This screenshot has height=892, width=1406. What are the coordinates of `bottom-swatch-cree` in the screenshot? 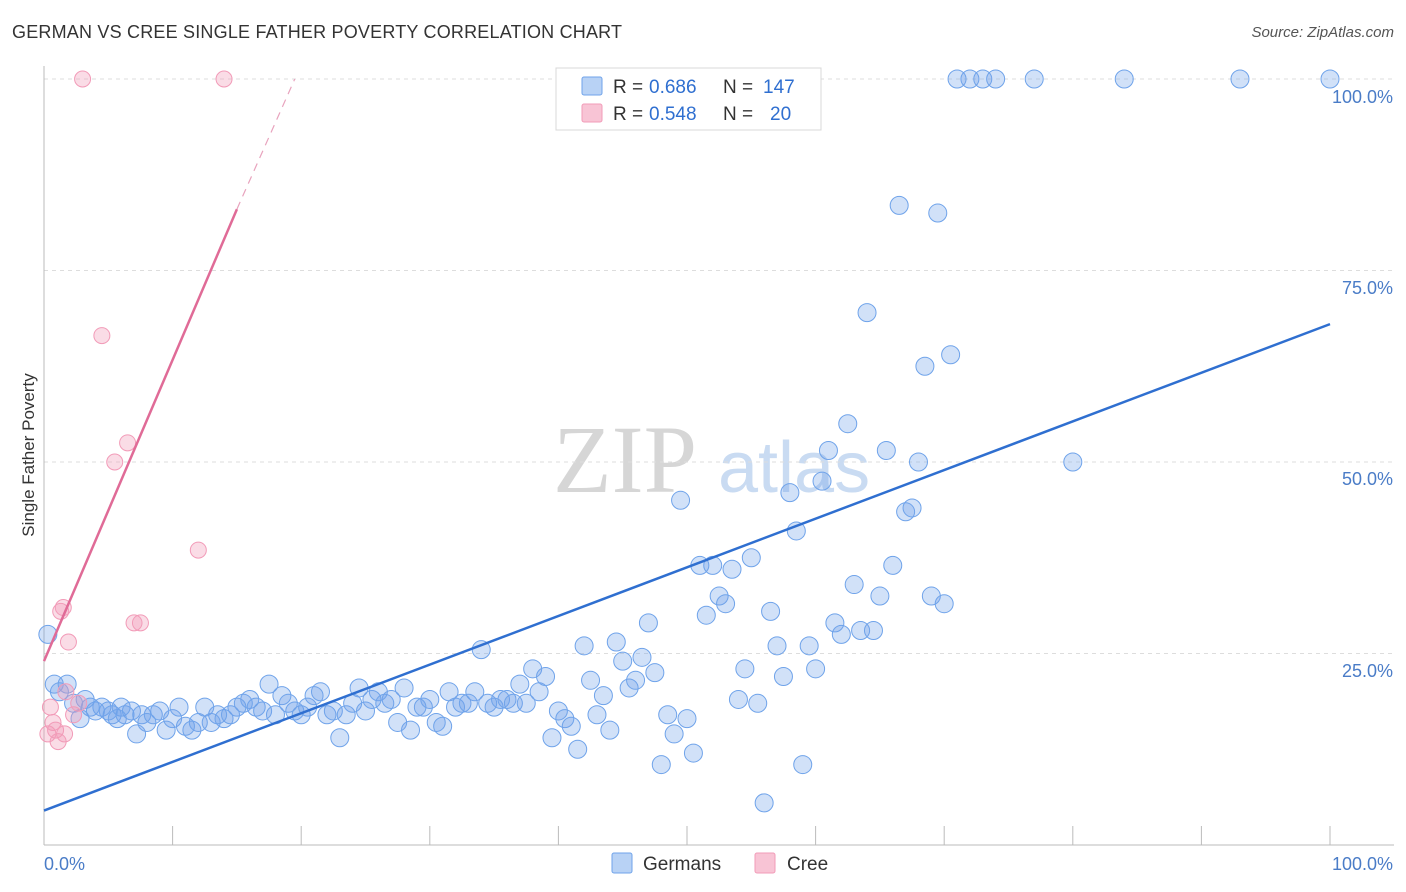 It's located at (765, 863).